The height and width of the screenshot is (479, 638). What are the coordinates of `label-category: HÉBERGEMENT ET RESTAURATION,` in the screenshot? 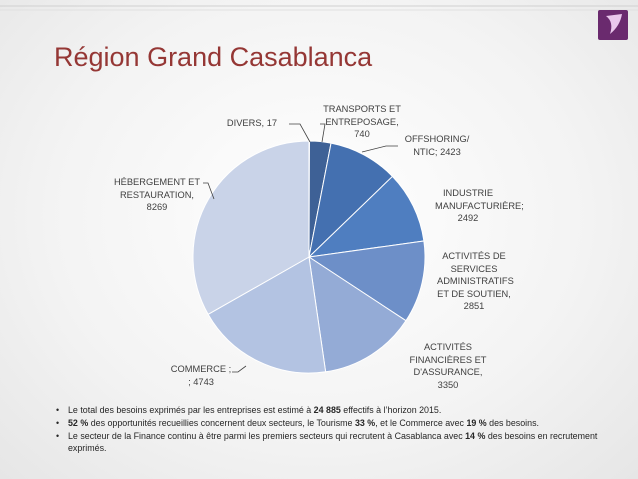 It's located at (157, 188).